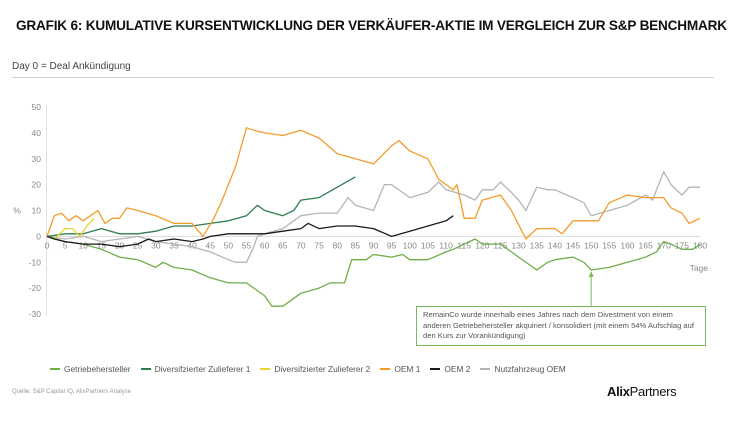  Describe the element at coordinates (37, 211) in the screenshot. I see `y-tick-label: 10` at that location.